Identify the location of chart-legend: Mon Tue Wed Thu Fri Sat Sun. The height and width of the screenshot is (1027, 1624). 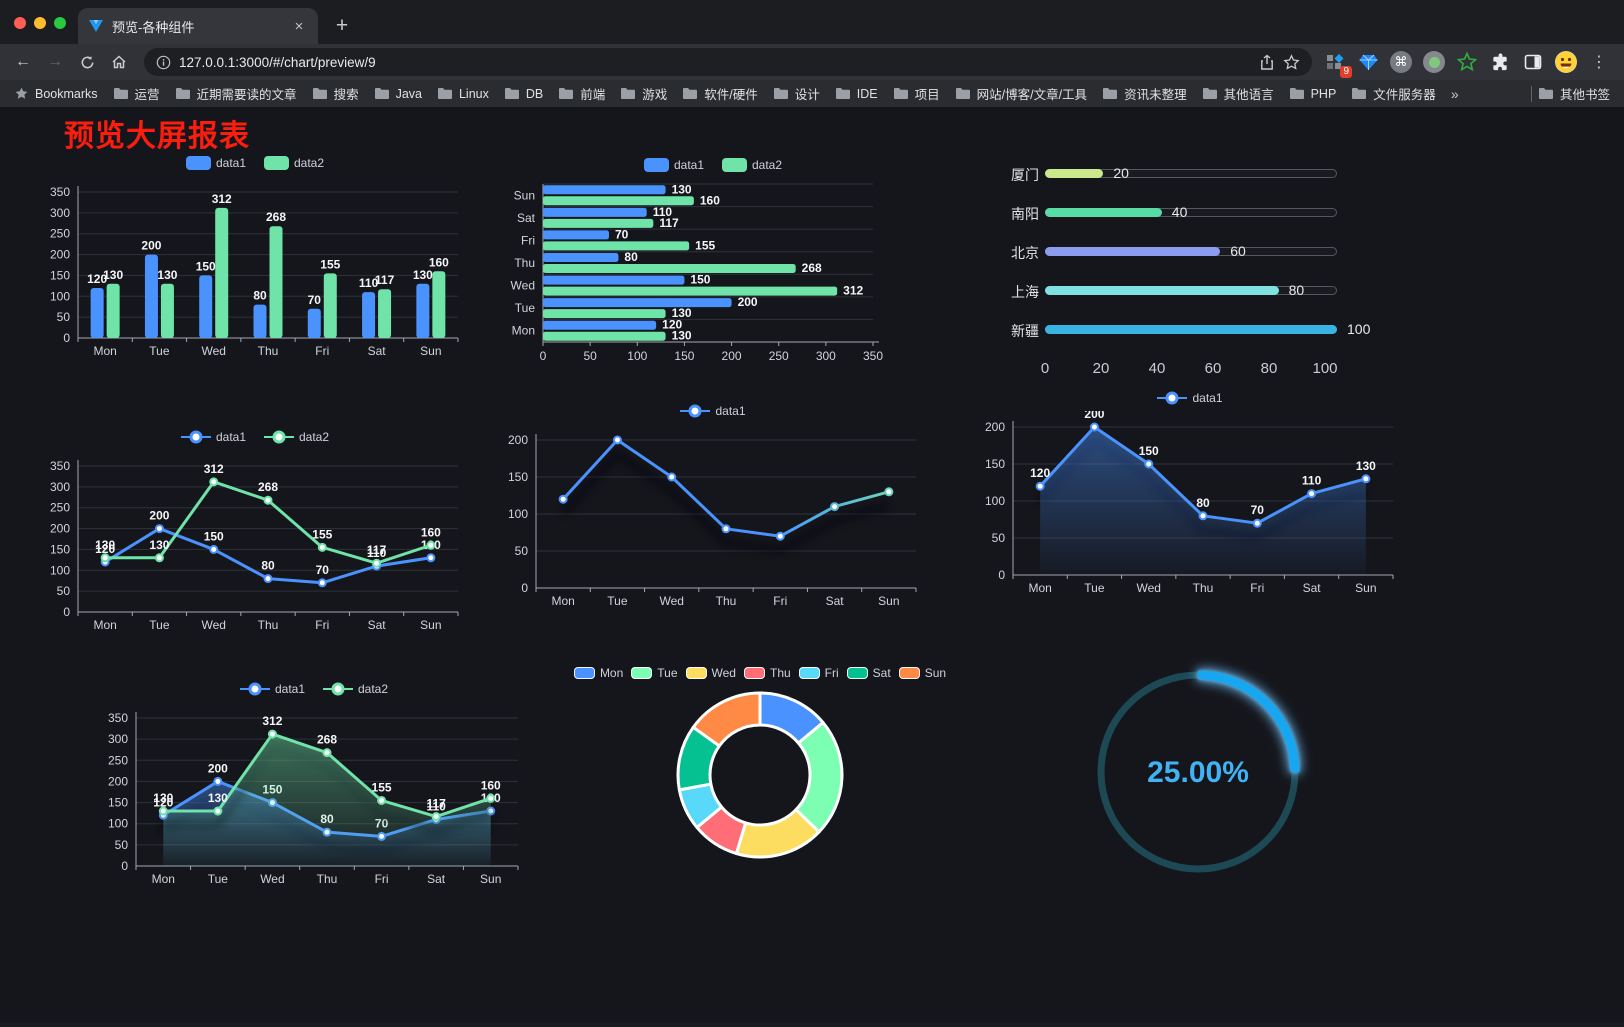
(760, 673).